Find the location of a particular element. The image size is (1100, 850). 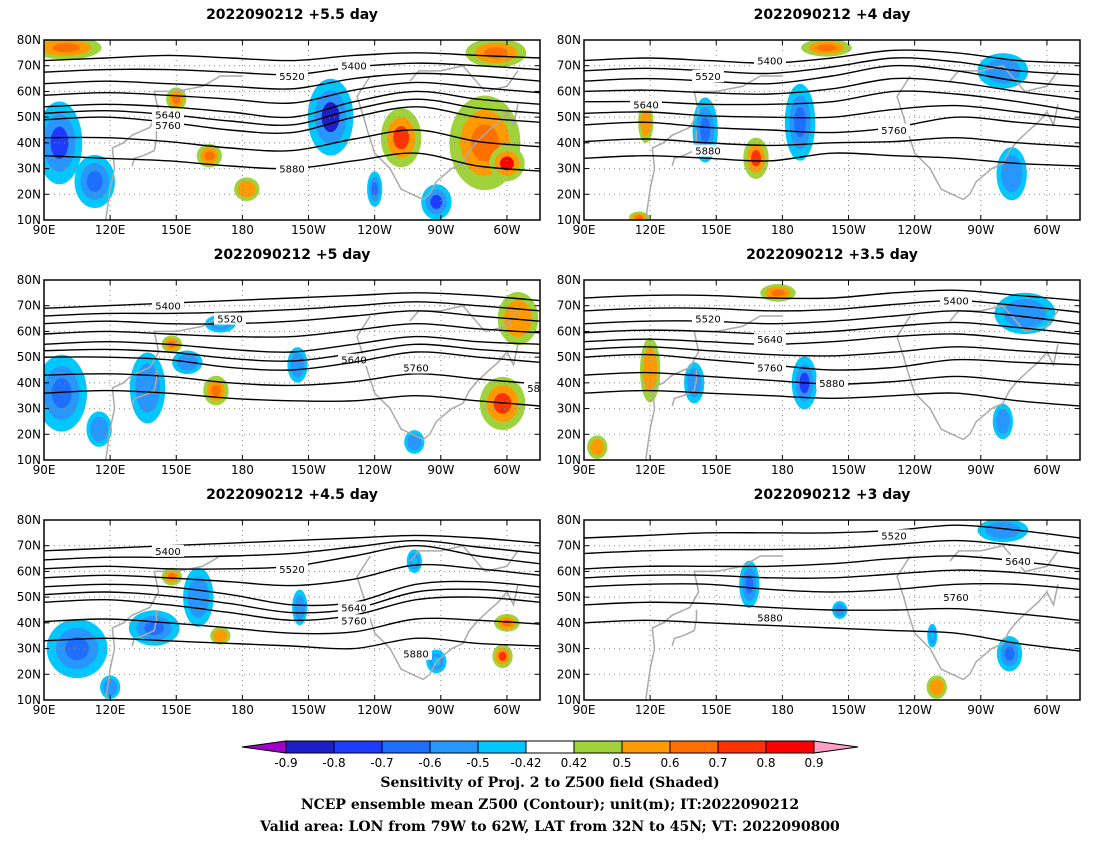

panel-title-4: 2022090212 +3.5 day is located at coordinates (832, 255).